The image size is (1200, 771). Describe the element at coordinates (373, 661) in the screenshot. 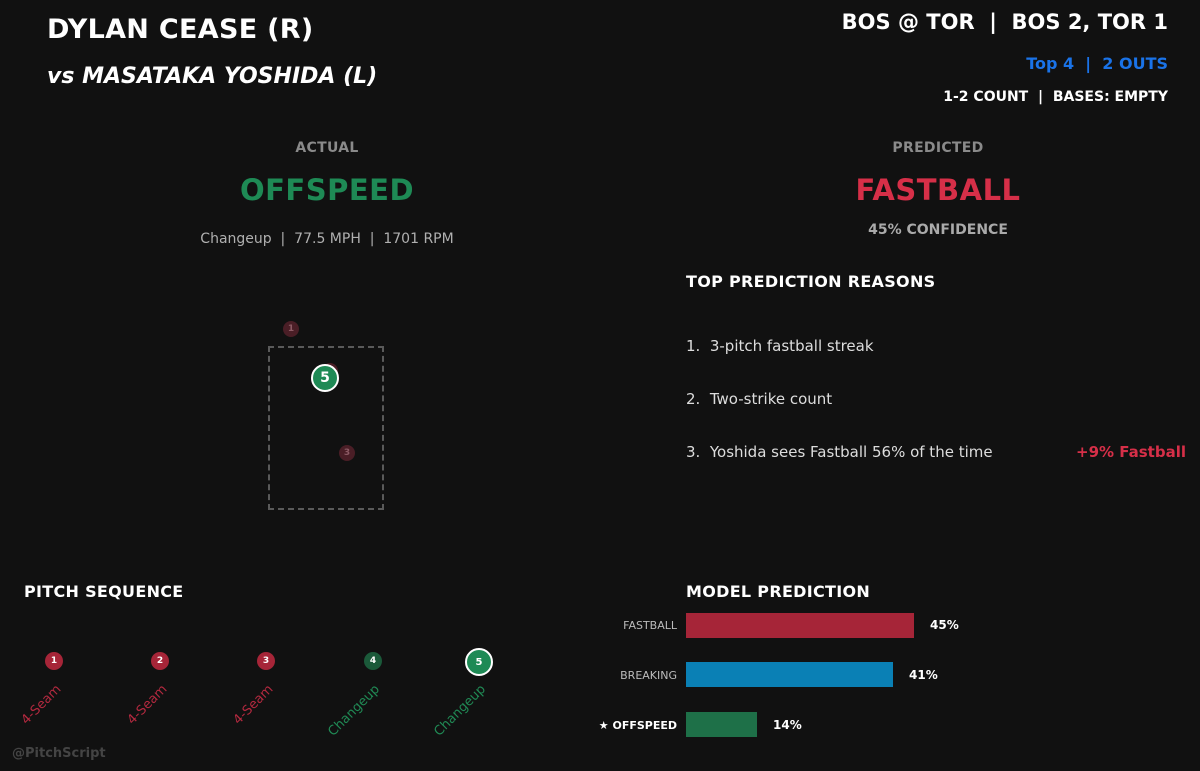

I see `sequence-pitch-marker: 4` at that location.